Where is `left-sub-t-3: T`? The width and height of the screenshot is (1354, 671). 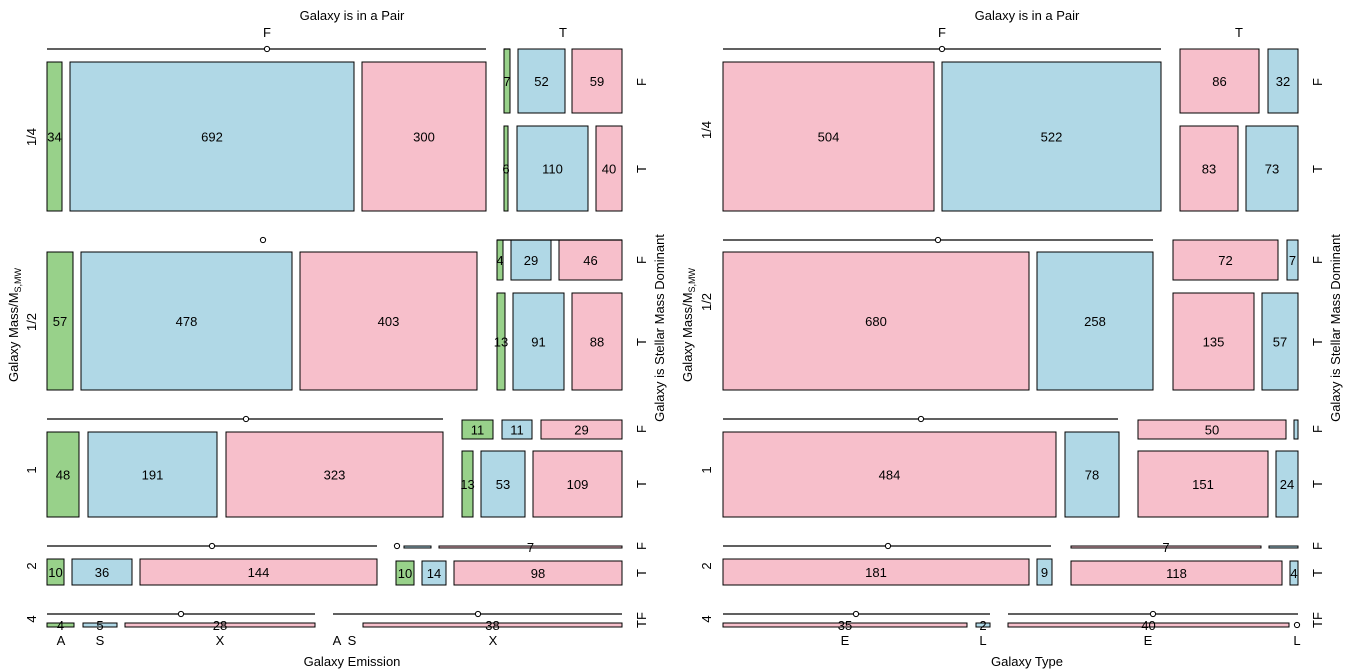
left-sub-t-3: T is located at coordinates (641, 484).